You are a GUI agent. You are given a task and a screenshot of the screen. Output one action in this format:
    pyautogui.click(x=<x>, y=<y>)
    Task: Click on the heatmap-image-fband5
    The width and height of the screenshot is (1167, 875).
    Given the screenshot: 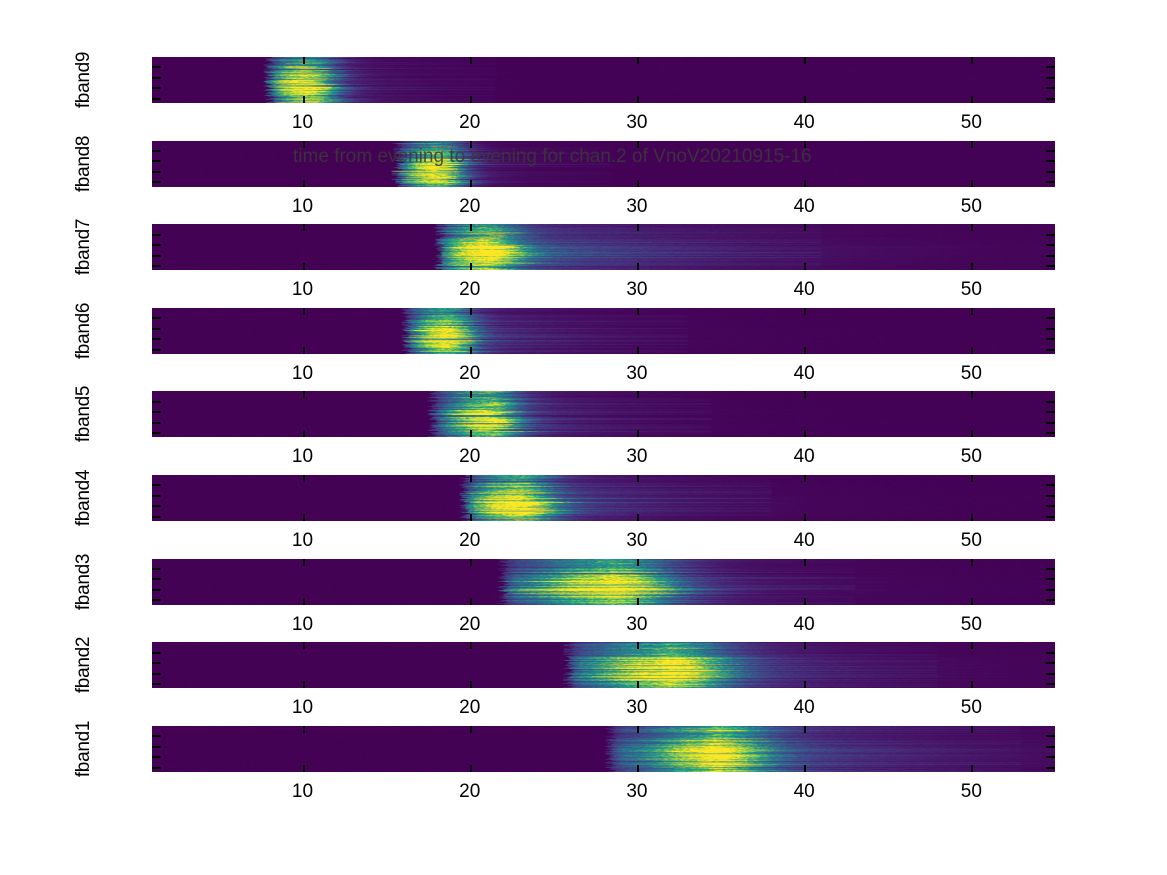 What is the action you would take?
    pyautogui.click(x=603, y=414)
    